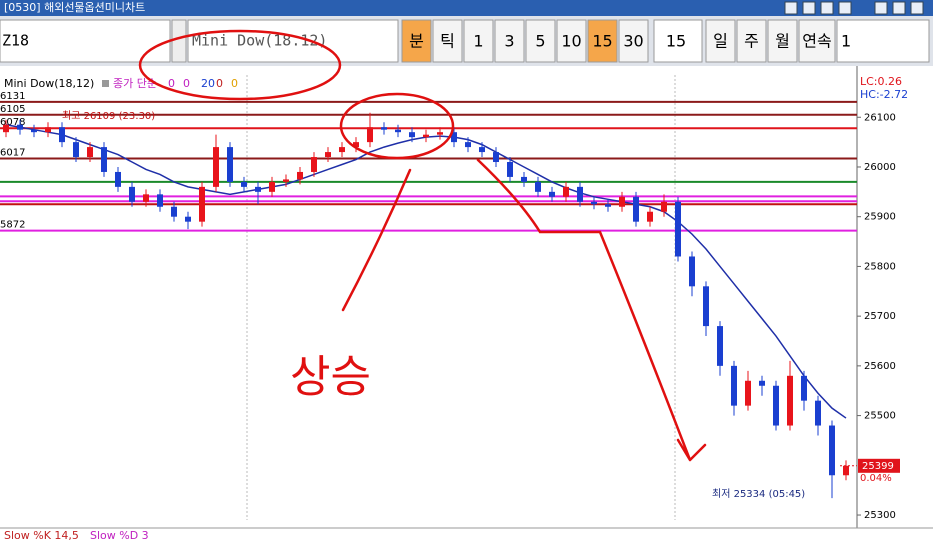 The height and width of the screenshot is (543, 933). I want to click on interval-select, so click(678, 41).